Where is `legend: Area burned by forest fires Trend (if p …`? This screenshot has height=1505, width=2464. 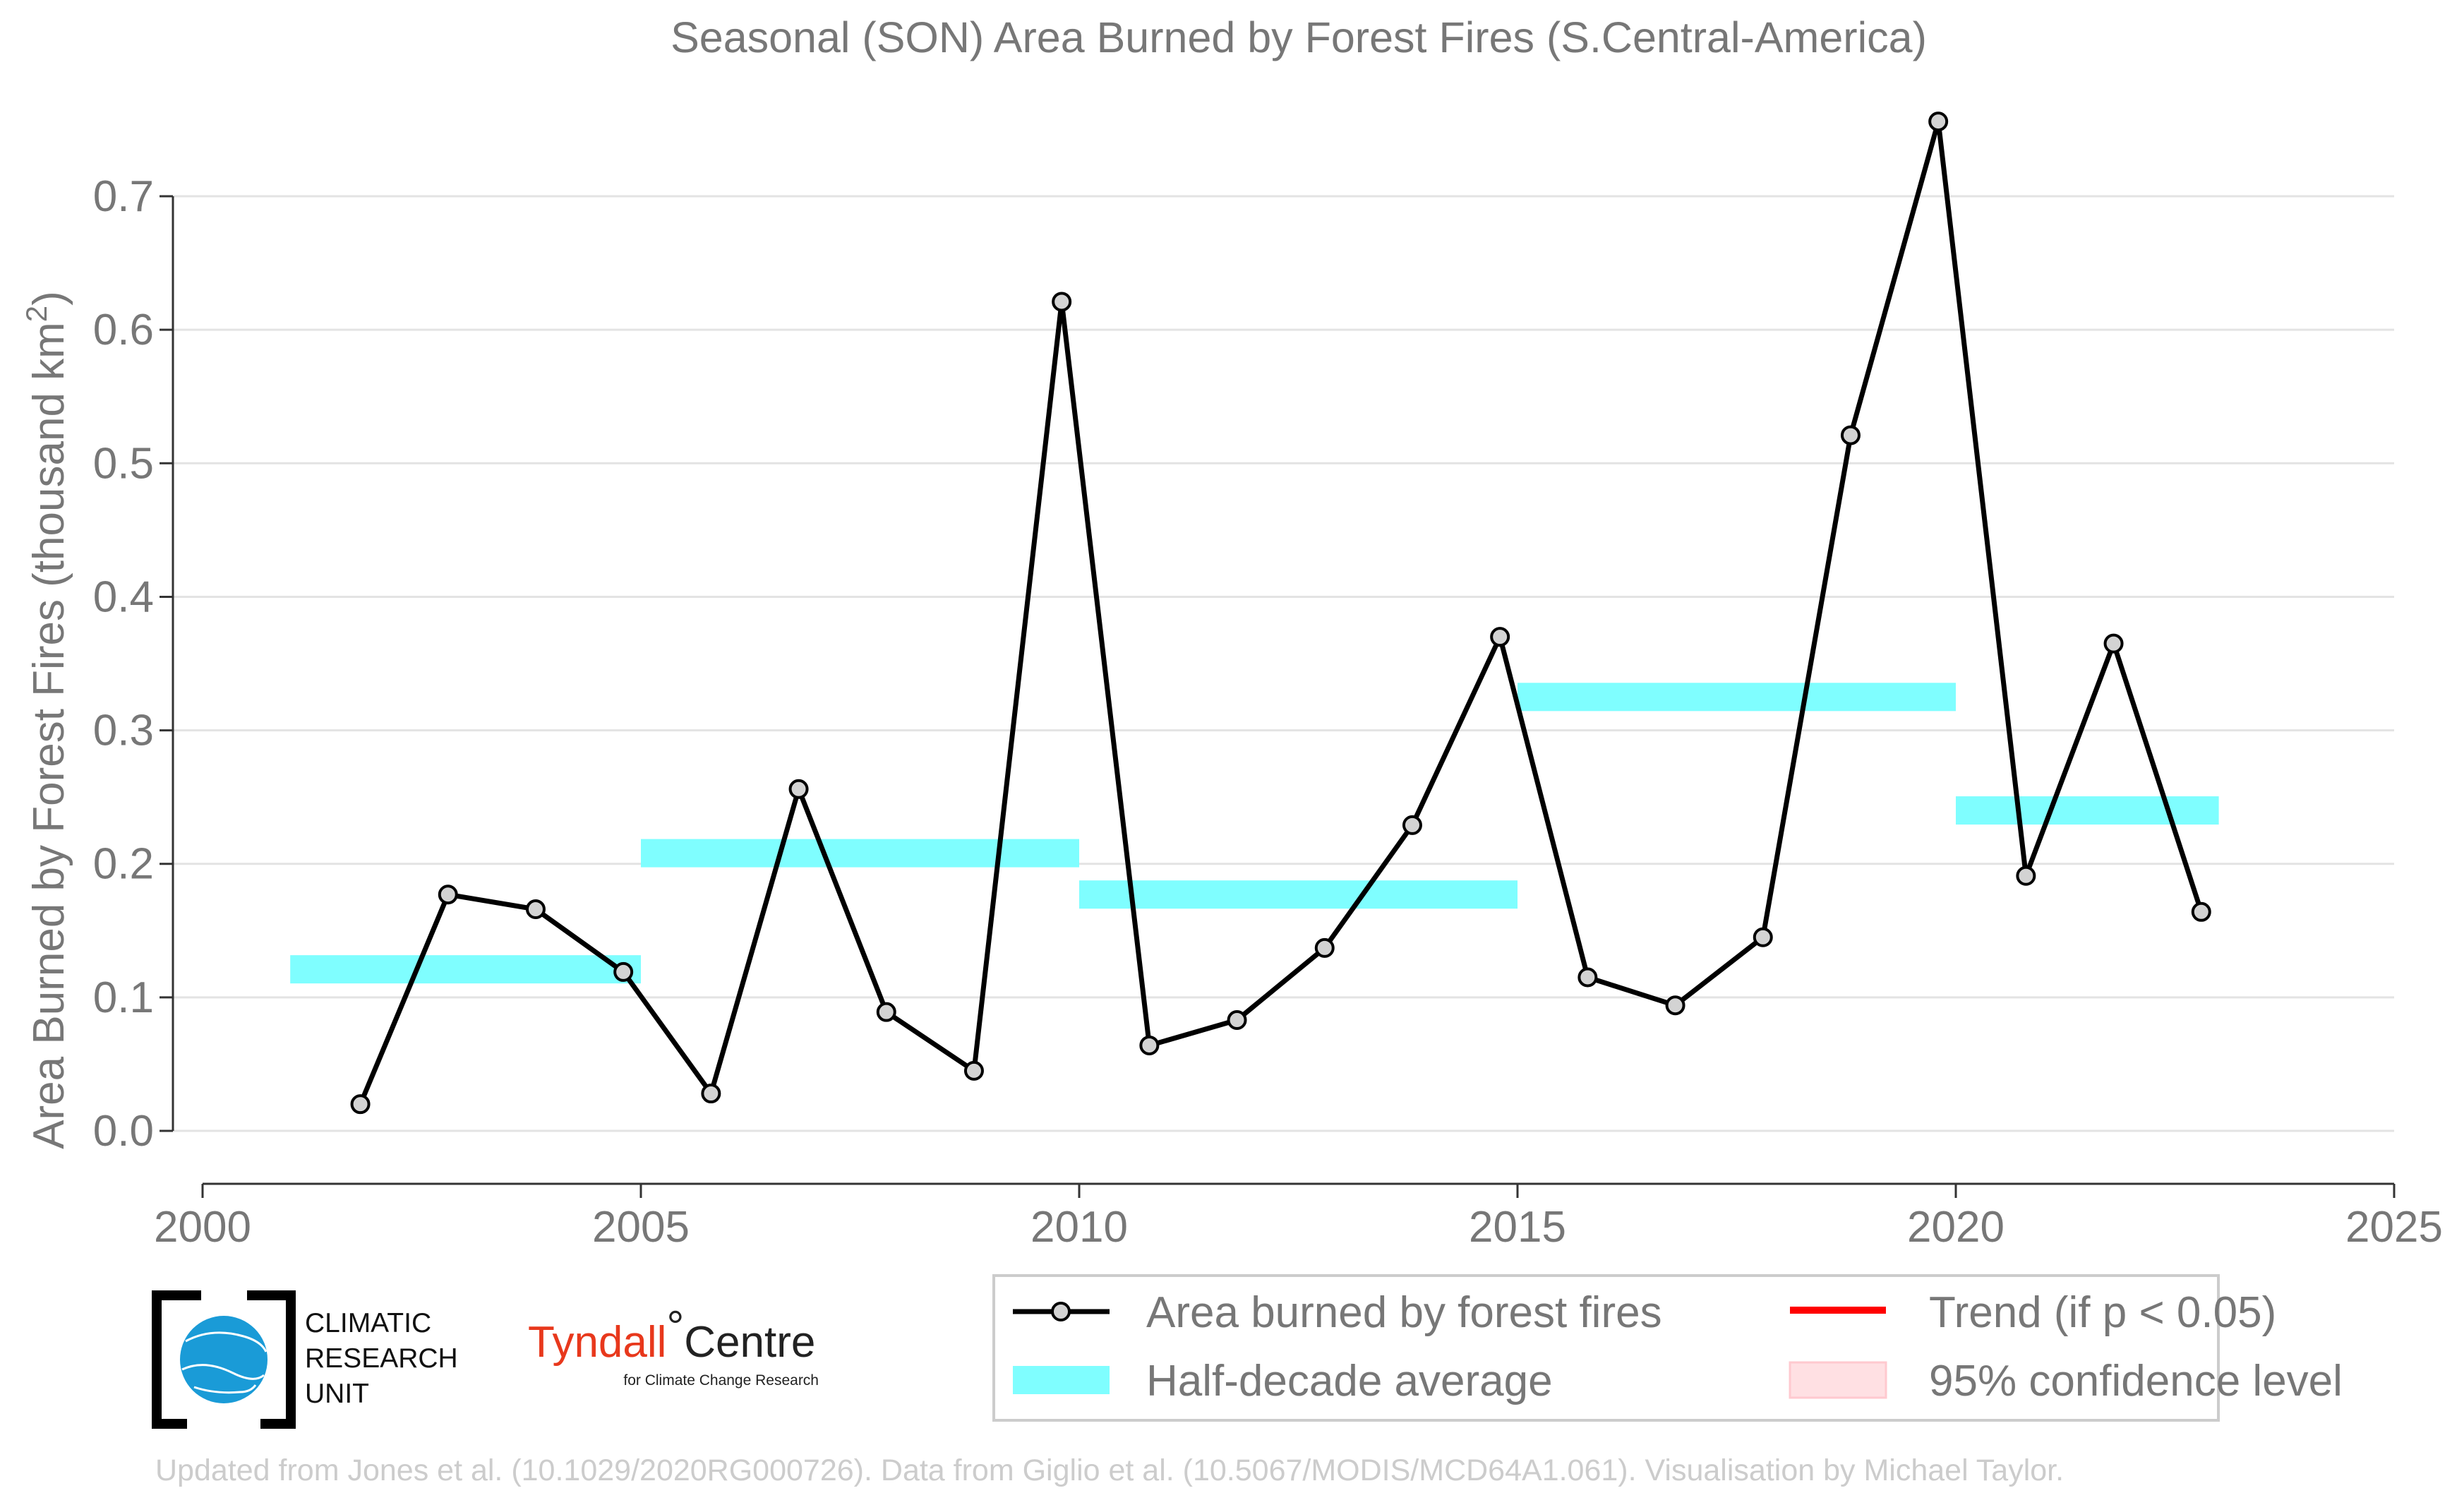 legend: Area burned by forest fires Trend (if p … is located at coordinates (1667, 1348).